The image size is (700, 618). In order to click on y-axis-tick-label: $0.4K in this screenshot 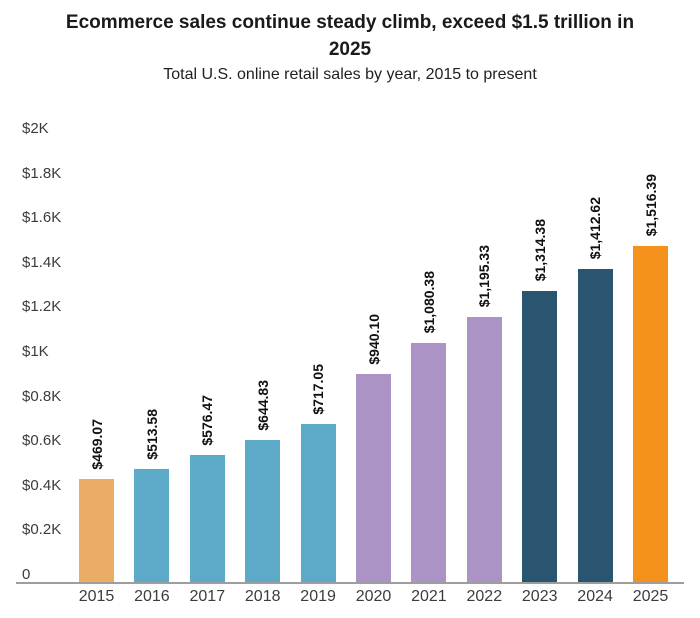, I will do `click(42, 485)`.